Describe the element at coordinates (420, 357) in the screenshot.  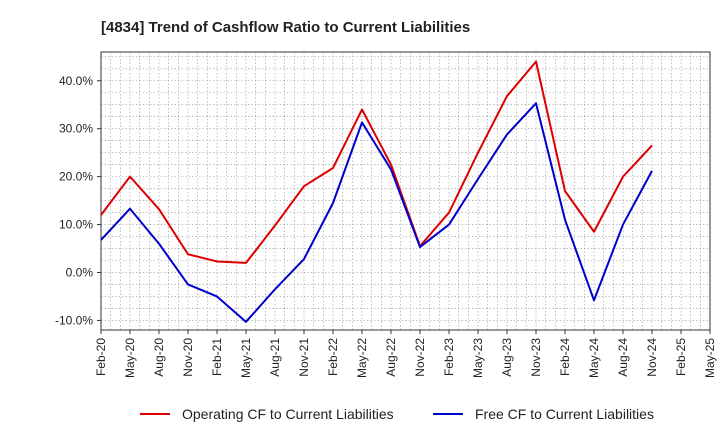
I see `x-tick-label: Nov-22` at that location.